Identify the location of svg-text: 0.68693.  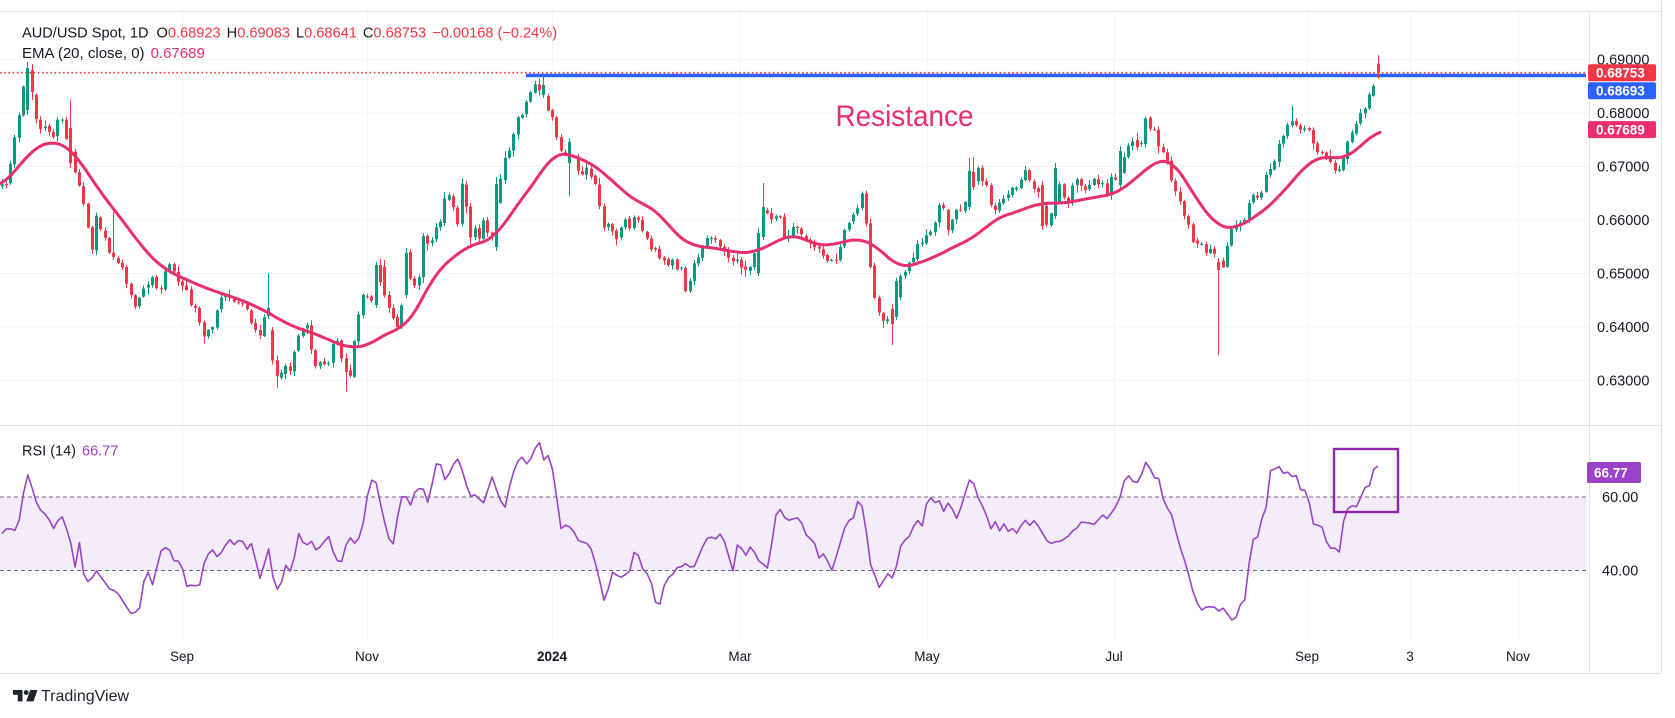
(1620, 90).